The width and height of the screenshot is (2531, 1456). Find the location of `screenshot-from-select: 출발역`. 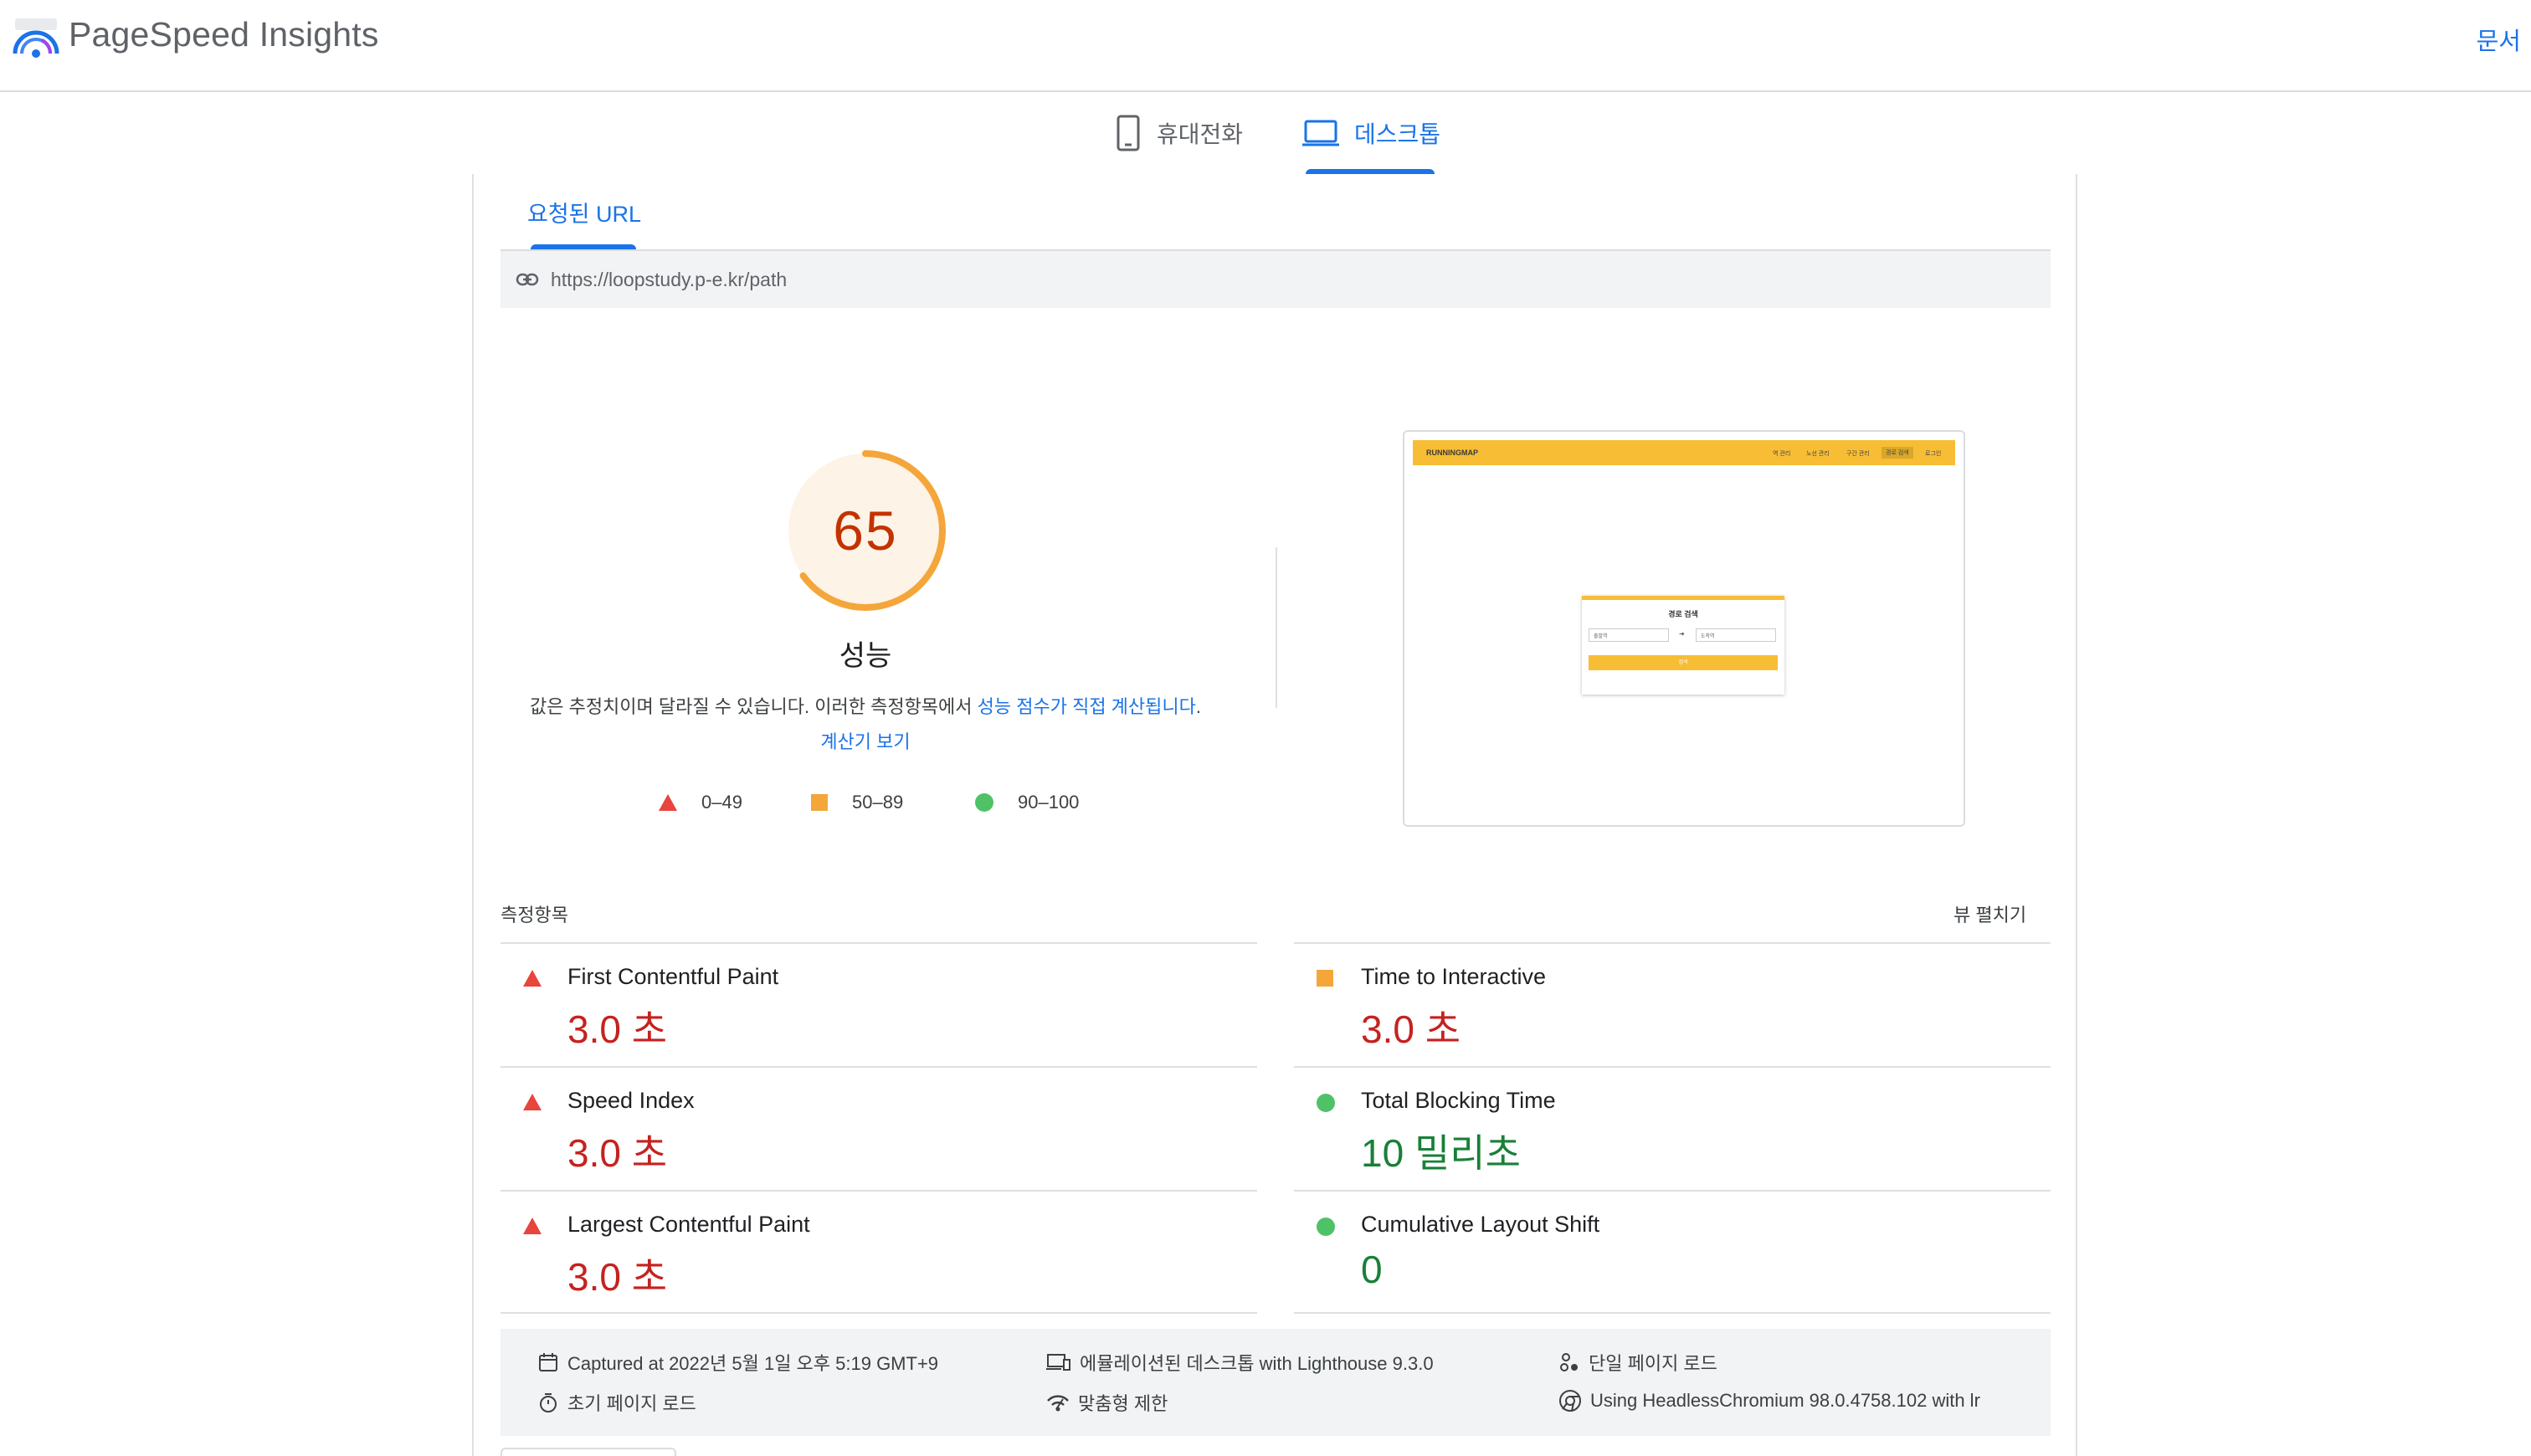

screenshot-from-select: 출발역 is located at coordinates (1629, 635).